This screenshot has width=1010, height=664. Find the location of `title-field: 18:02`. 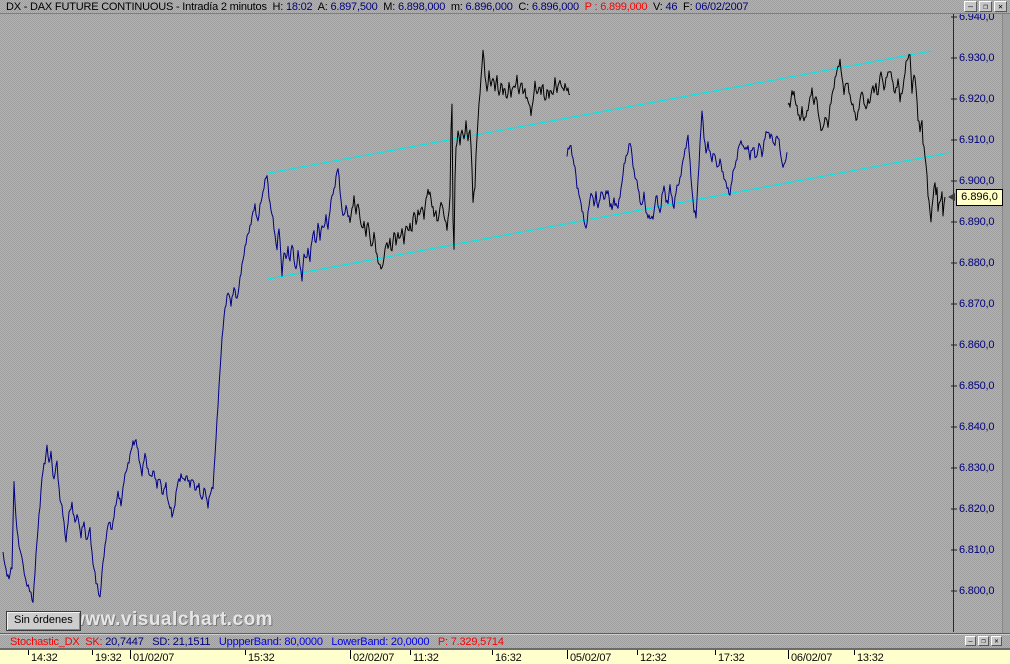

title-field: 18:02 is located at coordinates (299, 7).